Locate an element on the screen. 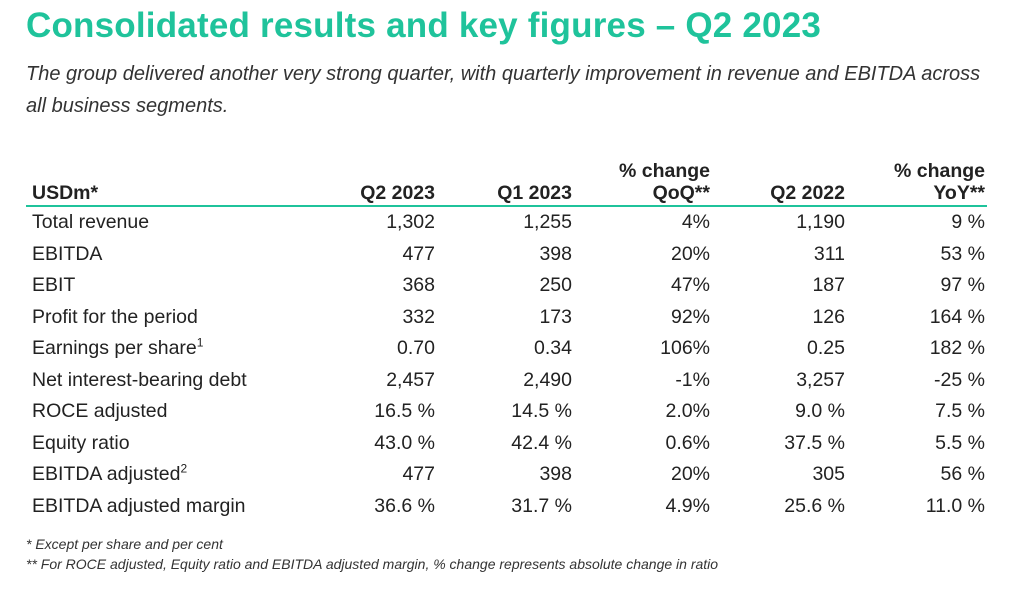  table-row: EBITDA adjusted2 477 398 20% 305 56 % is located at coordinates (506, 475).